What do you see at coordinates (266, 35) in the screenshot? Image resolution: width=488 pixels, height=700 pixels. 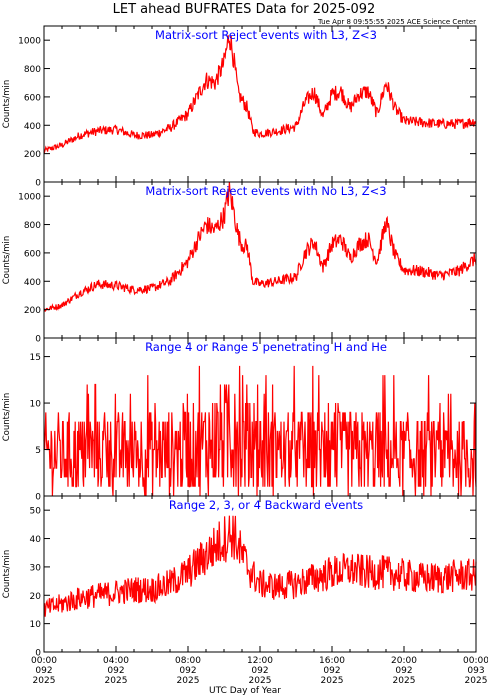 I see `panel-title: Matrix-sort Reject events with L3, Z<3` at bounding box center [266, 35].